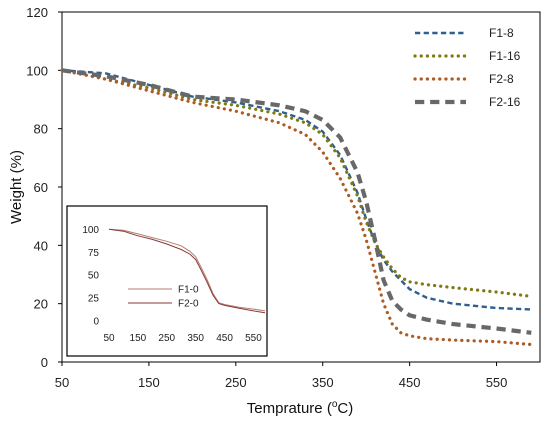 The height and width of the screenshot is (422, 550). What do you see at coordinates (37, 12) in the screenshot?
I see `y-tick-label: 120` at bounding box center [37, 12].